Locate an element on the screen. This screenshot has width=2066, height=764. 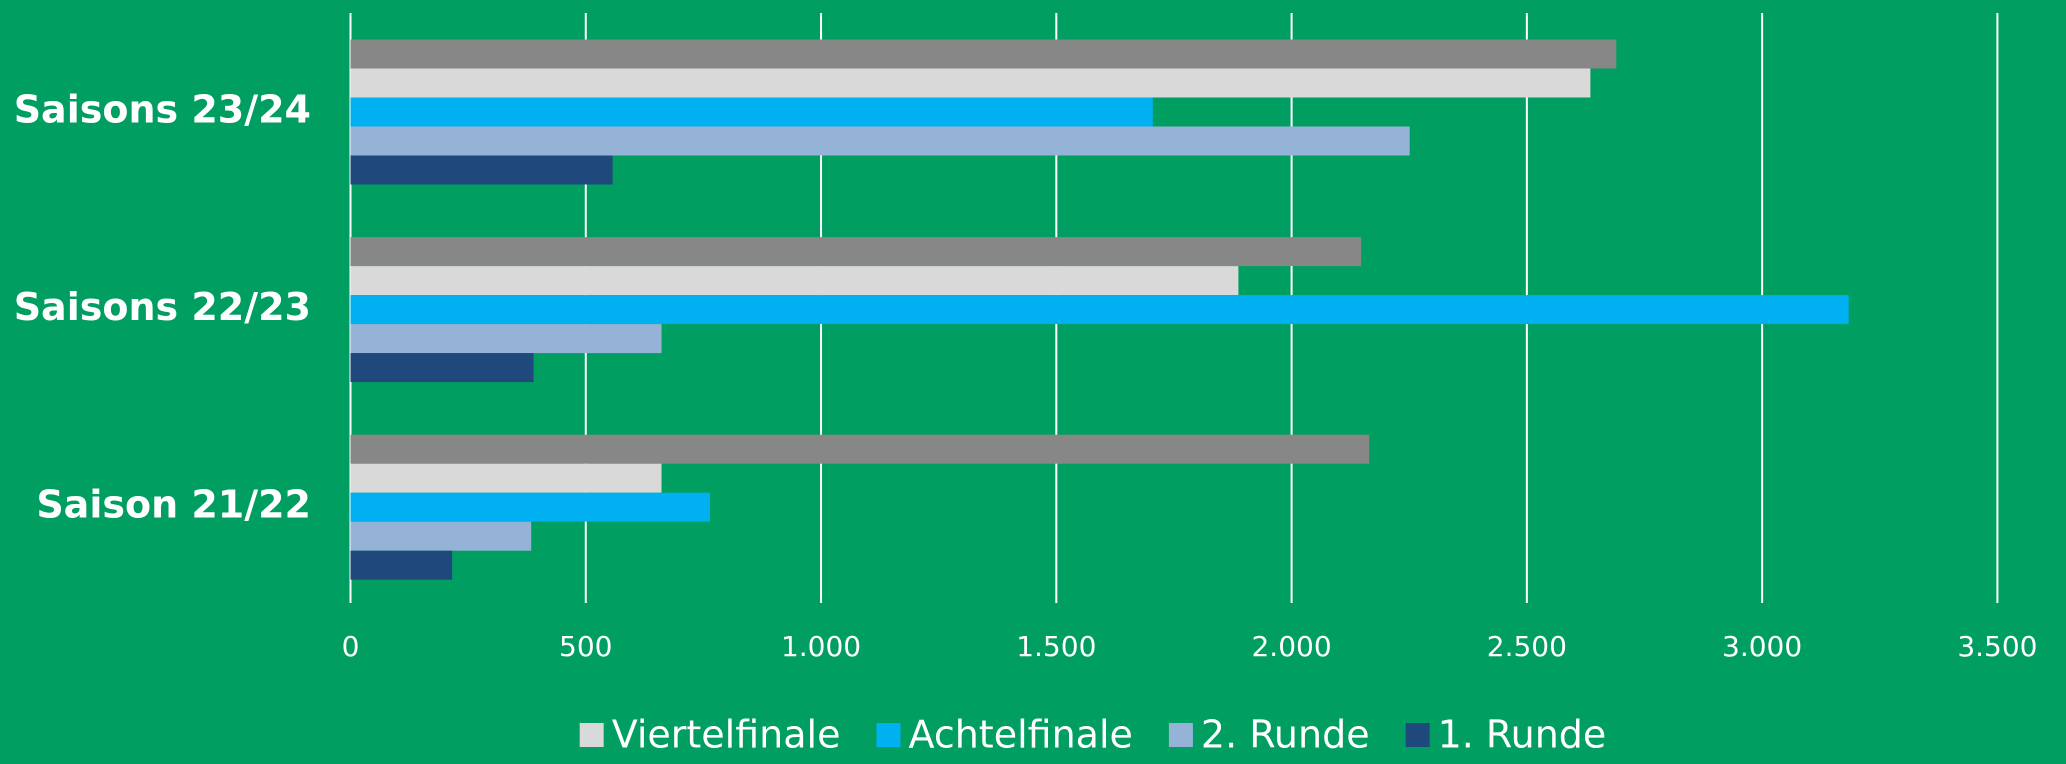
x-tick-label: 2.500 is located at coordinates (1527, 646).